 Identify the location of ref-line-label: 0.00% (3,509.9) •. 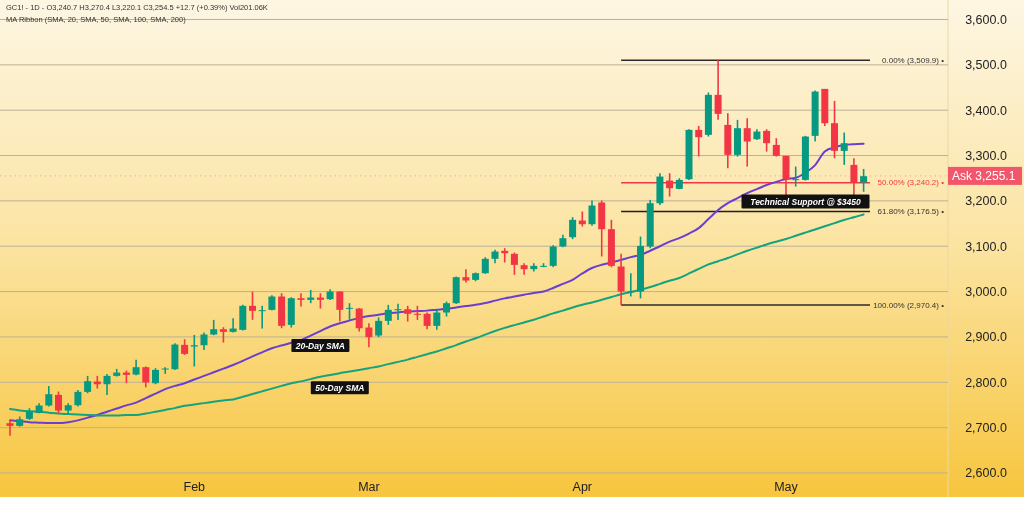
(913, 61).